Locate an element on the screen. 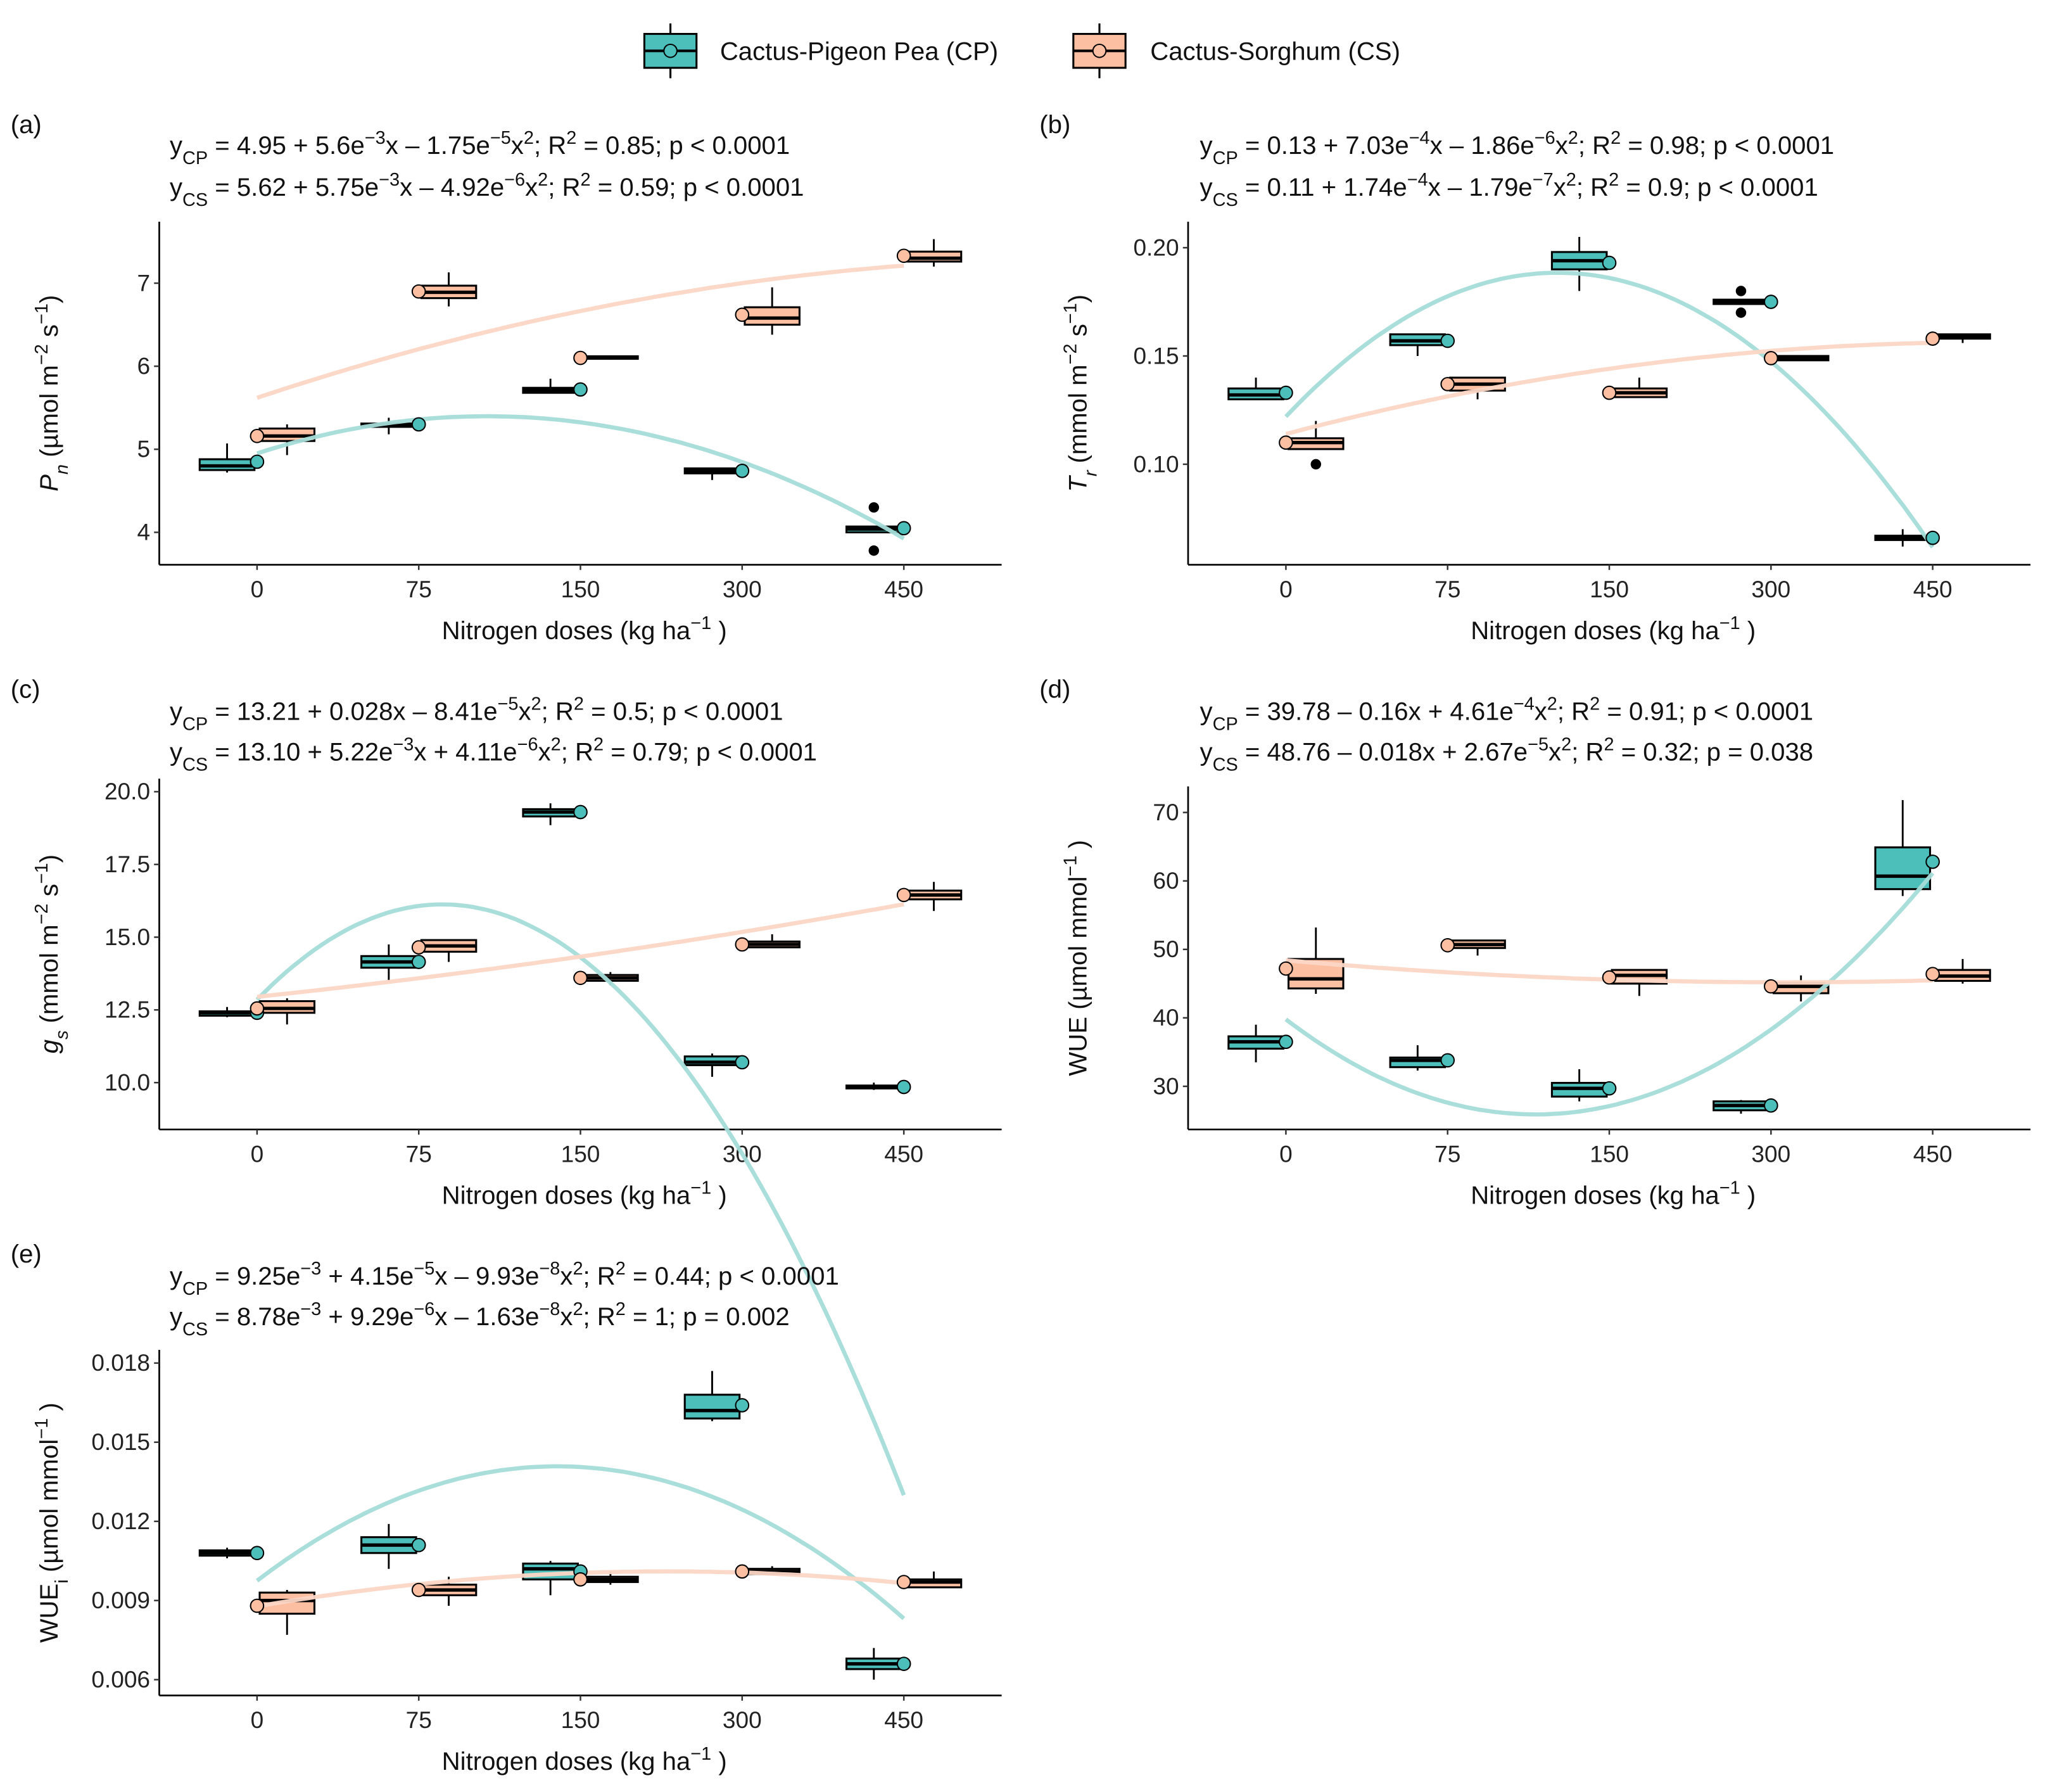 Image resolution: width=2045 pixels, height=1792 pixels. text-segment: −5 is located at coordinates (501, 138).